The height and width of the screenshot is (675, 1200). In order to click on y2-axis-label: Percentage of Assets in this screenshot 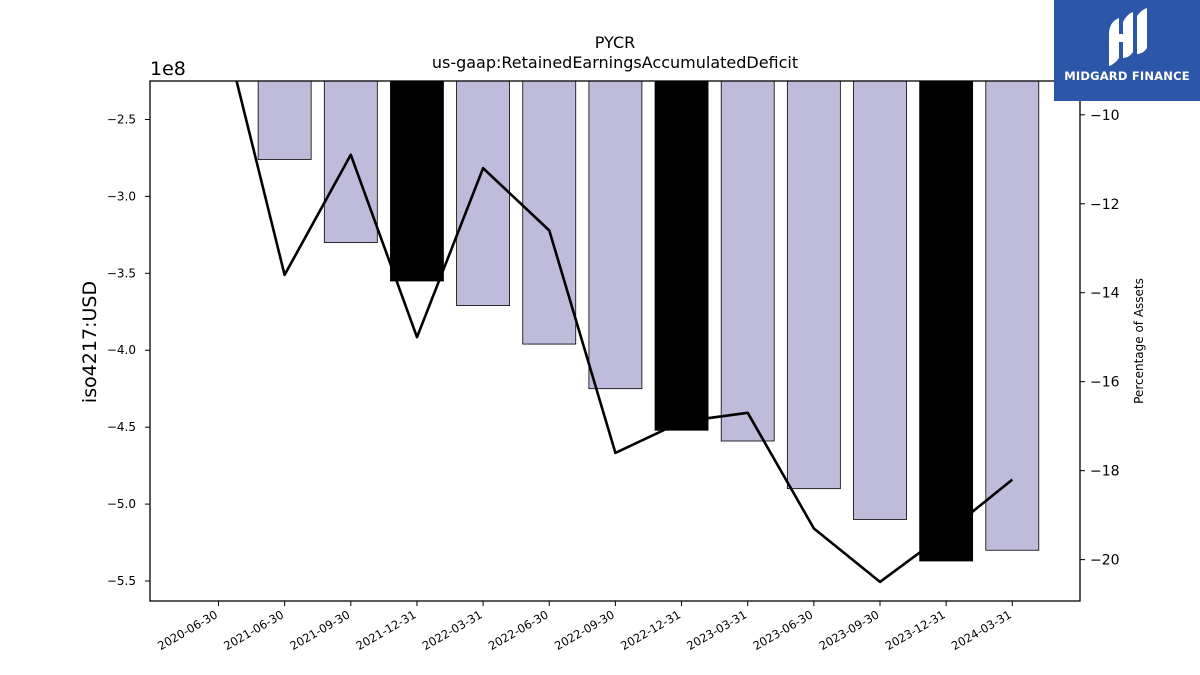, I will do `click(1139, 341)`.